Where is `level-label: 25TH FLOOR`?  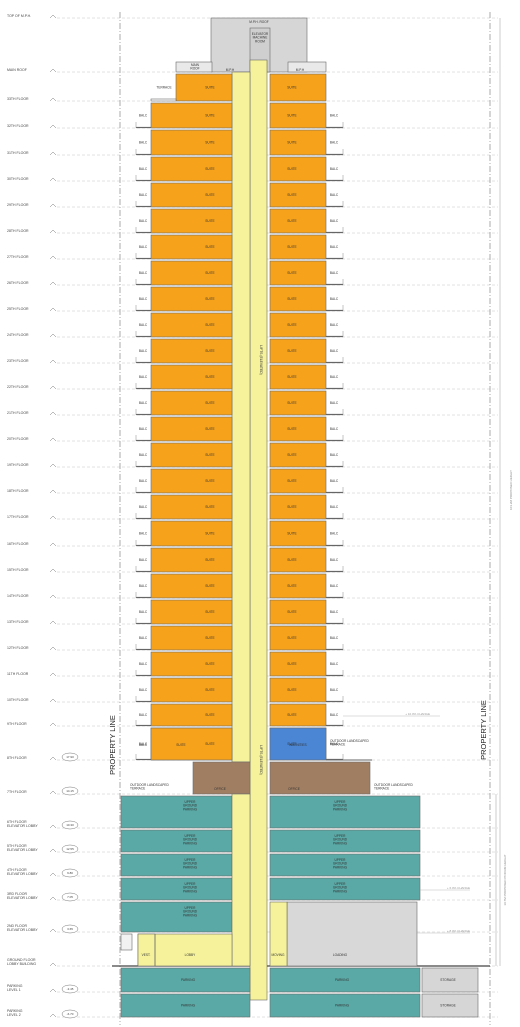
level-label: 25TH FLOOR is located at coordinates (18, 309).